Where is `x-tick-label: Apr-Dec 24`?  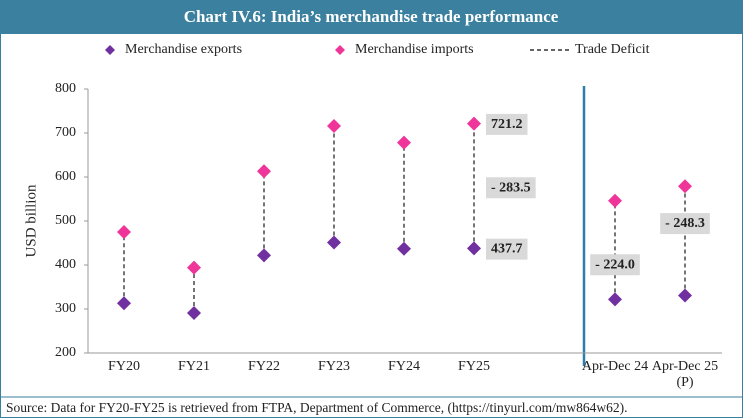
x-tick-label: Apr-Dec 24 is located at coordinates (615, 366).